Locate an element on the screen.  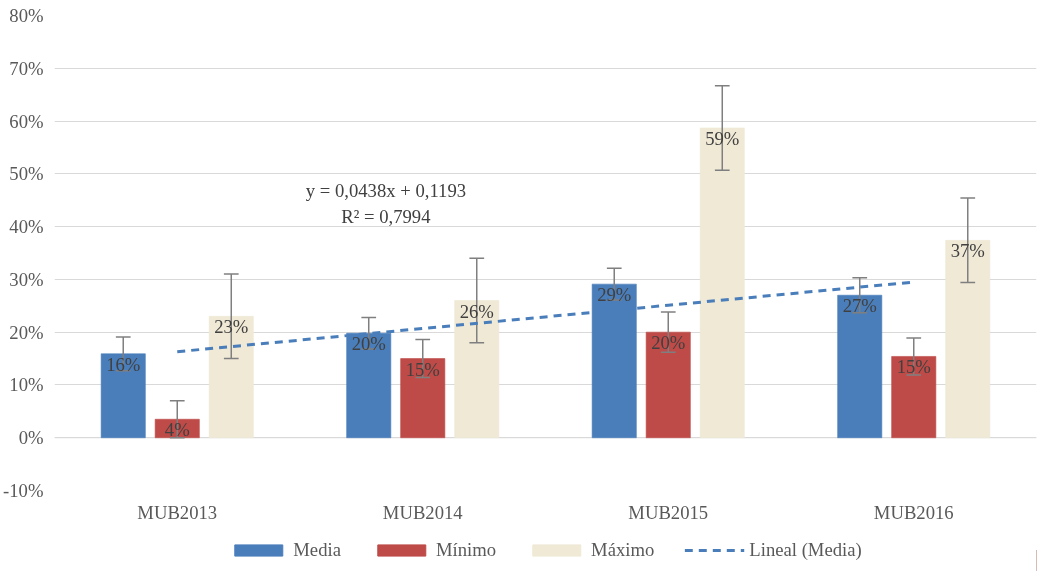
data-label: 29% is located at coordinates (614, 295).